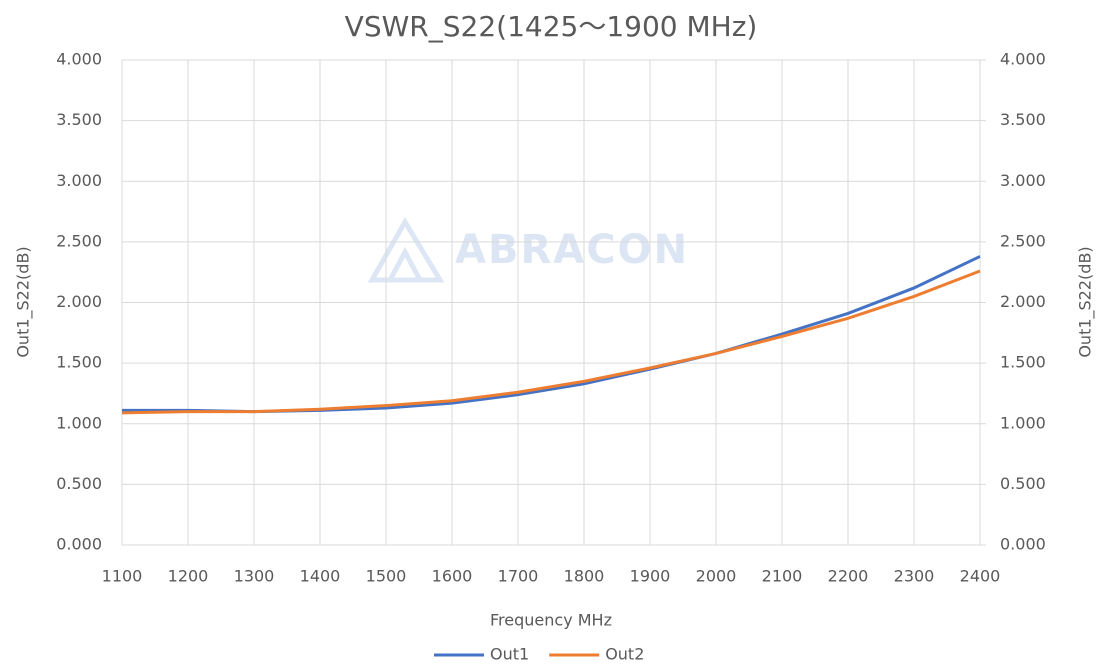 The width and height of the screenshot is (1102, 667). Describe the element at coordinates (509, 654) in the screenshot. I see `legend-label: Out1` at that location.